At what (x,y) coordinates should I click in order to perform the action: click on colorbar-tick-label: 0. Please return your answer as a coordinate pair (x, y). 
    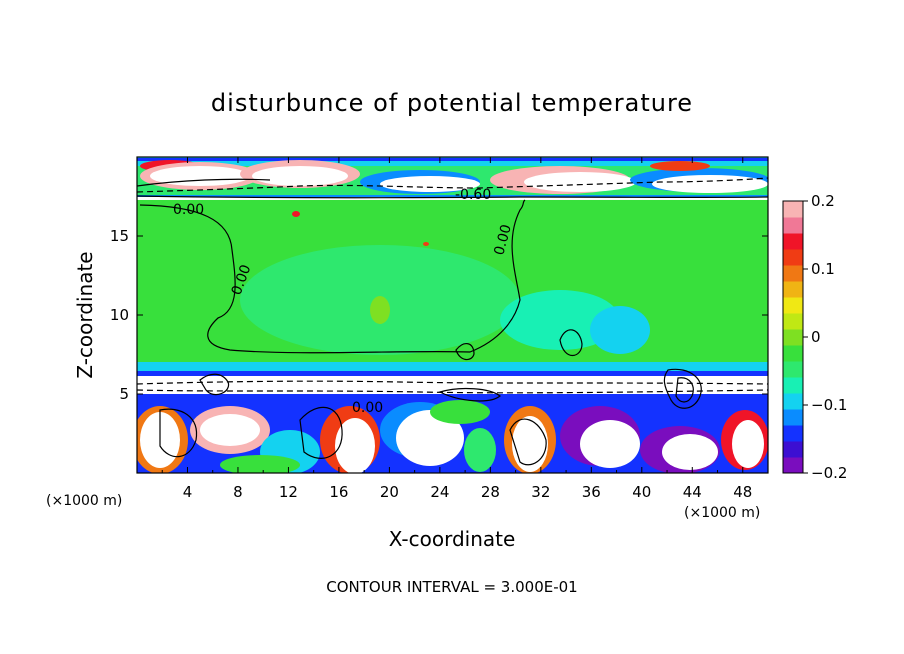
    Looking at the image, I should click on (816, 337).